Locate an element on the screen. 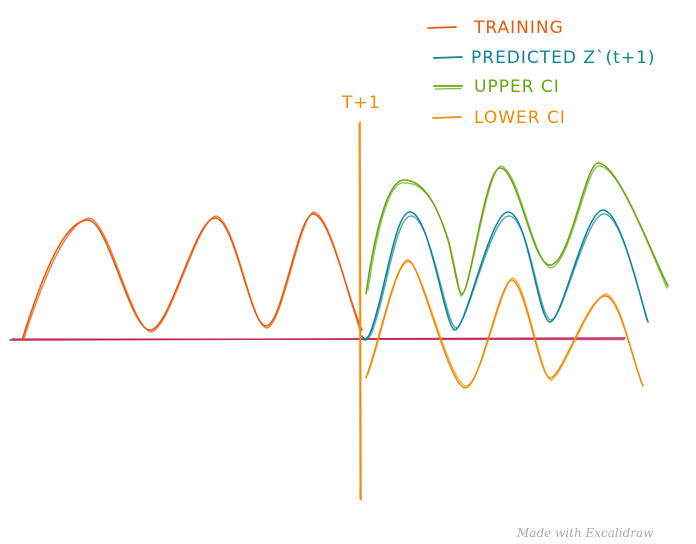 Image resolution: width=696 pixels, height=544 pixels. legend-item-lower-ci: LOWER CI is located at coordinates (499, 118).